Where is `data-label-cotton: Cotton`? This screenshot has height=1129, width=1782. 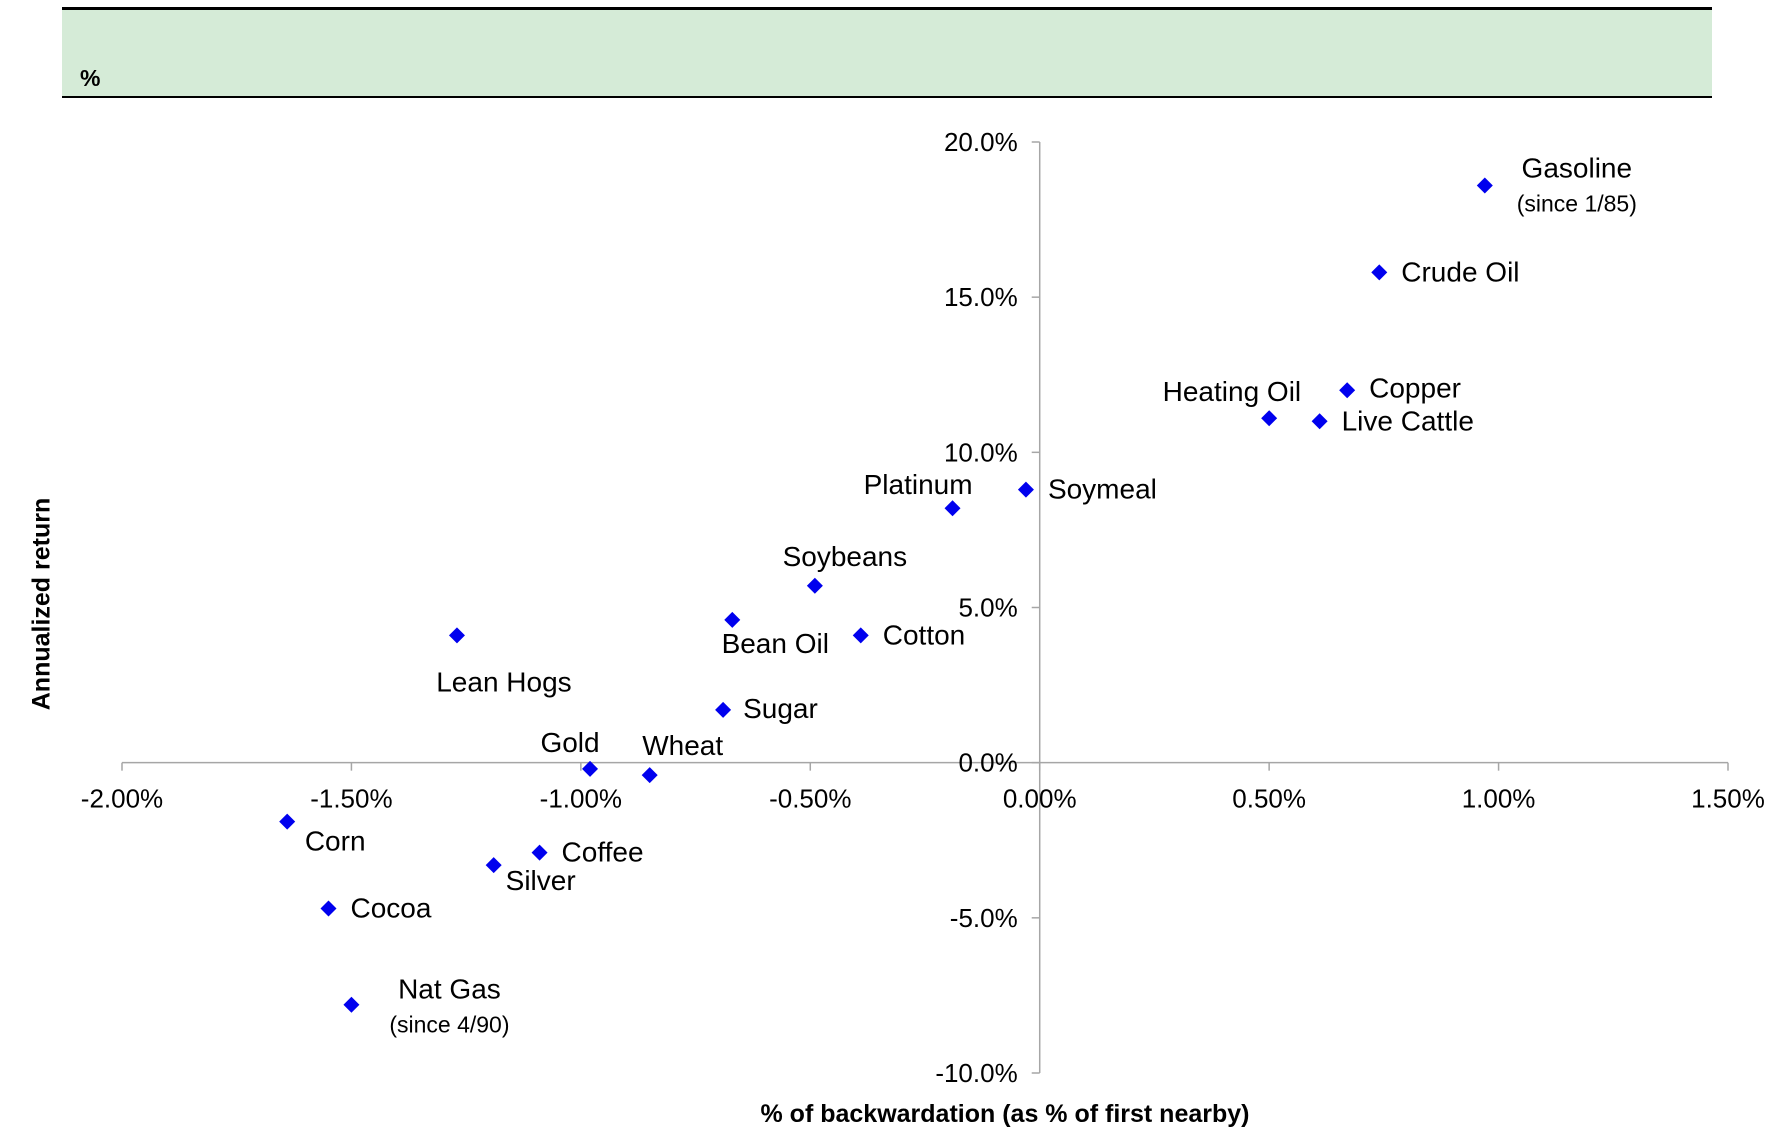
data-label-cotton: Cotton is located at coordinates (924, 634).